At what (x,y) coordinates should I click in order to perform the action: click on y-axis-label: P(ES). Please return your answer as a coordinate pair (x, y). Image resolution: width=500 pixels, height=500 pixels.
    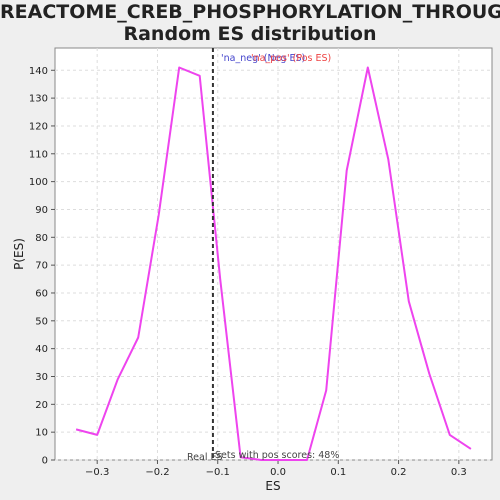
    Looking at the image, I should click on (19, 254).